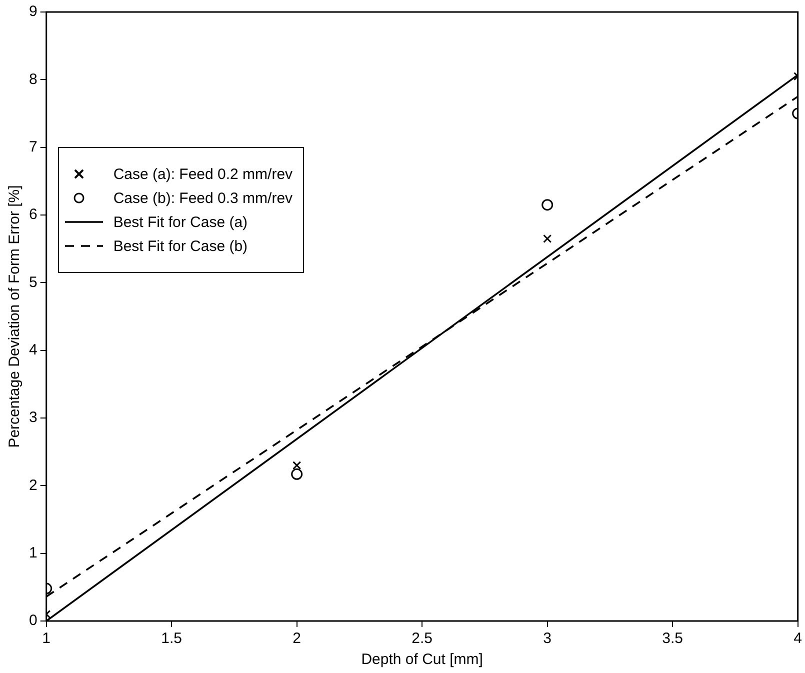 Image resolution: width=805 pixels, height=673 pixels. What do you see at coordinates (203, 174) in the screenshot?
I see `legend-label: Case (a): Feed 0.2 mm/rev` at bounding box center [203, 174].